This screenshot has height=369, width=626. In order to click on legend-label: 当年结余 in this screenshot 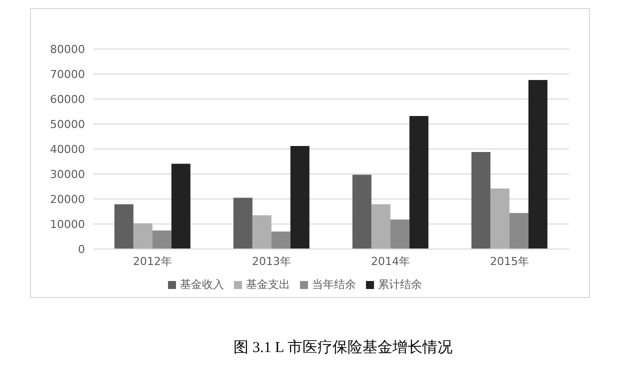, I will do `click(334, 284)`.